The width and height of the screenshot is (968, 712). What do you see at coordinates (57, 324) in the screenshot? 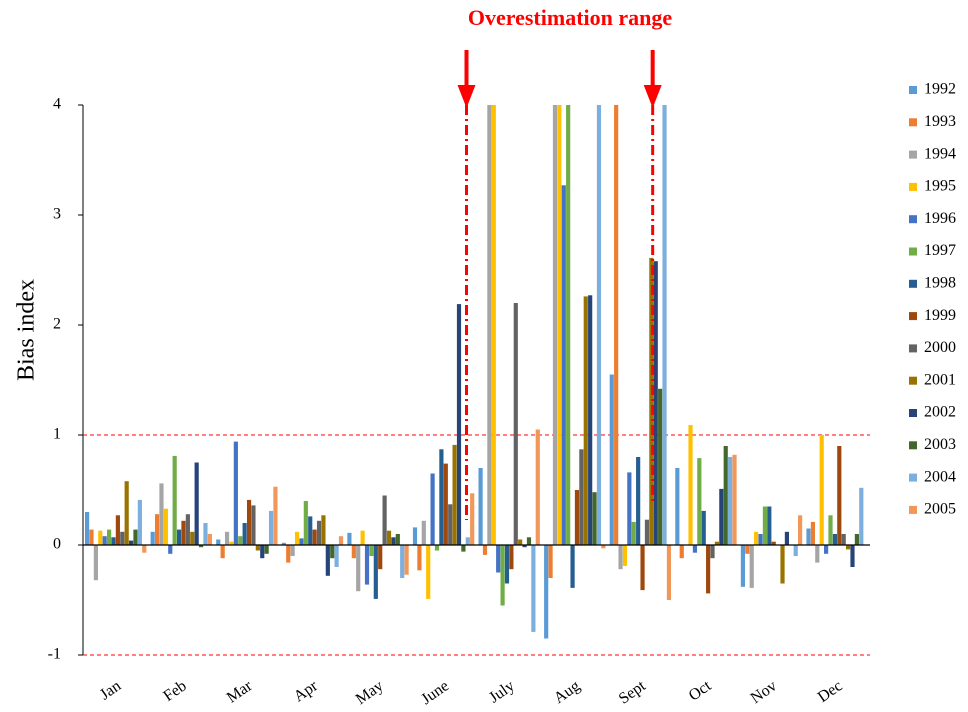
I see `y-tick-label: 2` at bounding box center [57, 324].